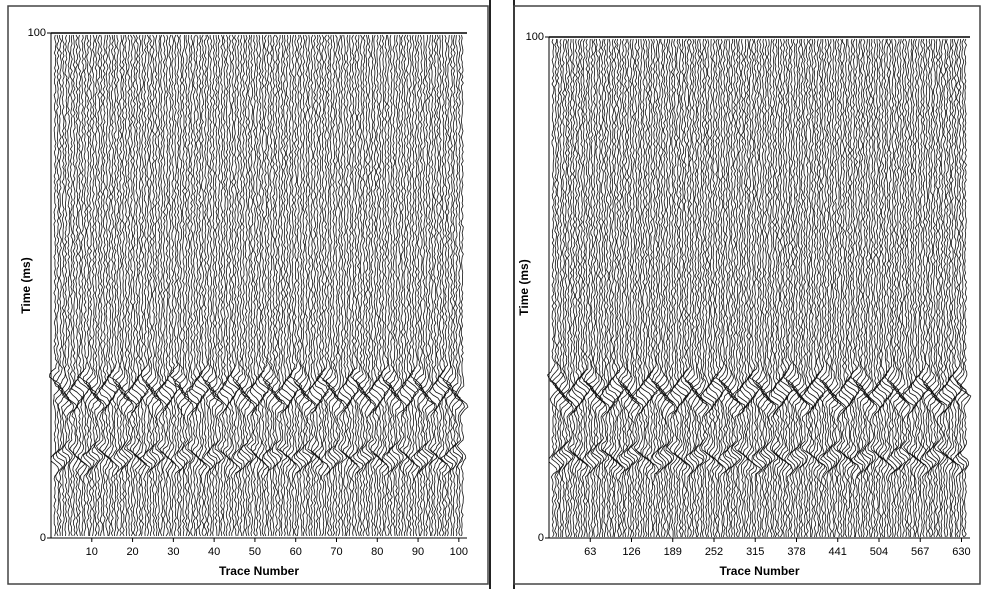 The image size is (982, 589). What do you see at coordinates (173, 552) in the screenshot?
I see `x-tick-label: 30` at bounding box center [173, 552].